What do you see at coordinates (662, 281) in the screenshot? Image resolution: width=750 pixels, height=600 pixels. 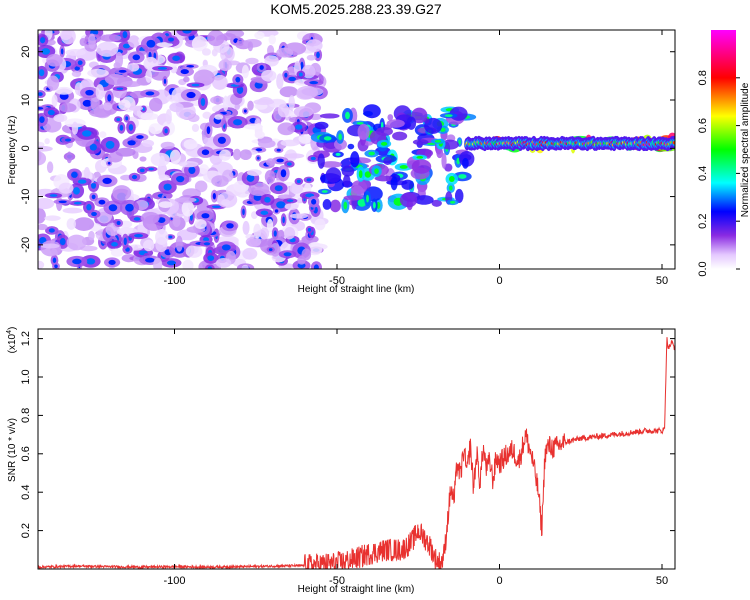 I see `spectrogram-x-tick-label: 50` at bounding box center [662, 281].